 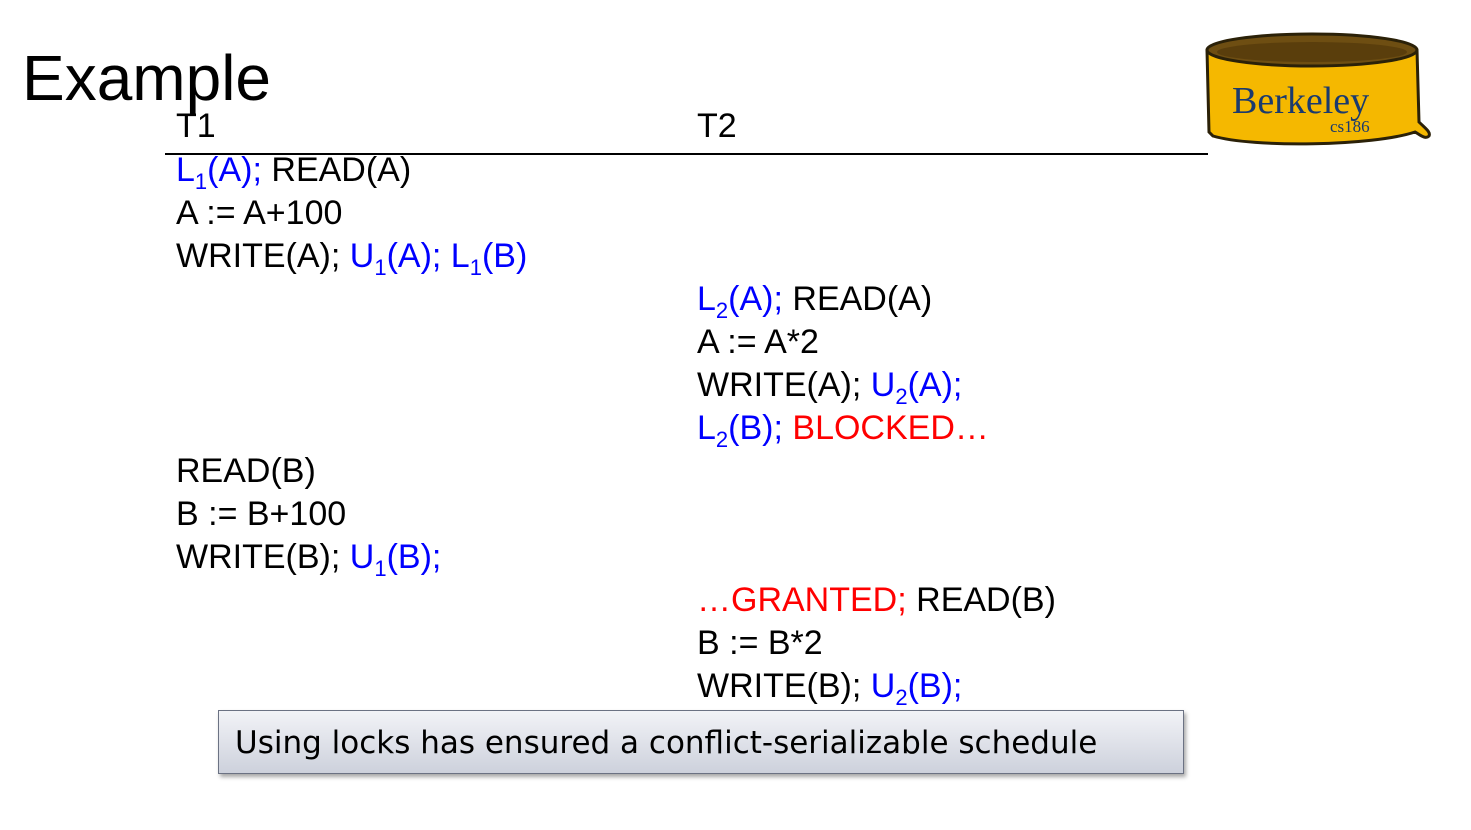 I want to click on t2-line-a-mul: A := A*2, so click(x=758, y=342).